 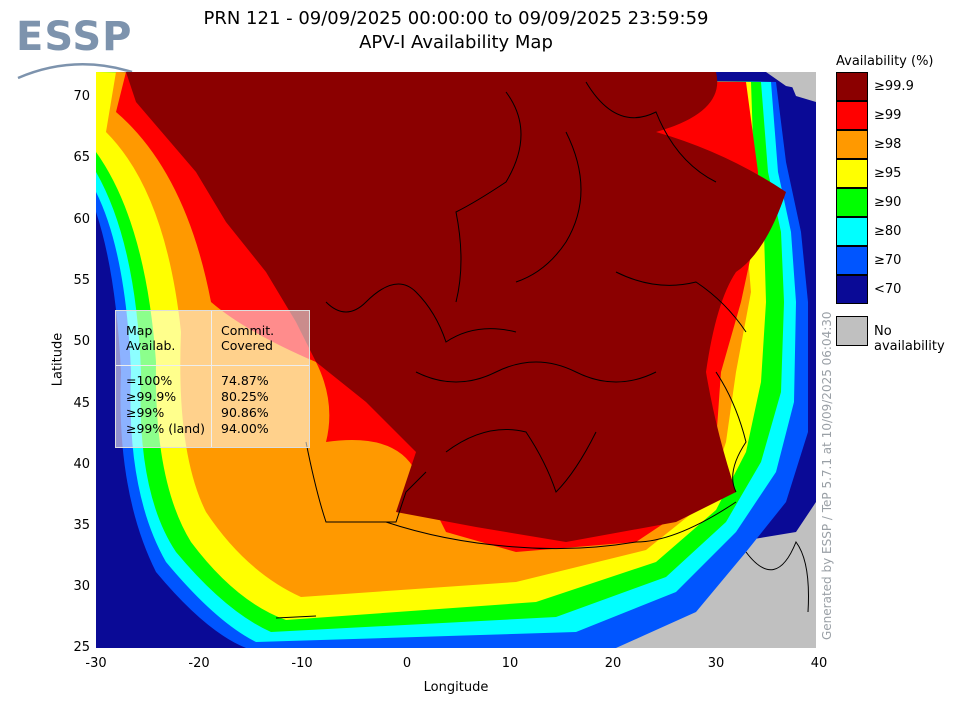 I want to click on legend-label: ≥80, so click(x=888, y=231).